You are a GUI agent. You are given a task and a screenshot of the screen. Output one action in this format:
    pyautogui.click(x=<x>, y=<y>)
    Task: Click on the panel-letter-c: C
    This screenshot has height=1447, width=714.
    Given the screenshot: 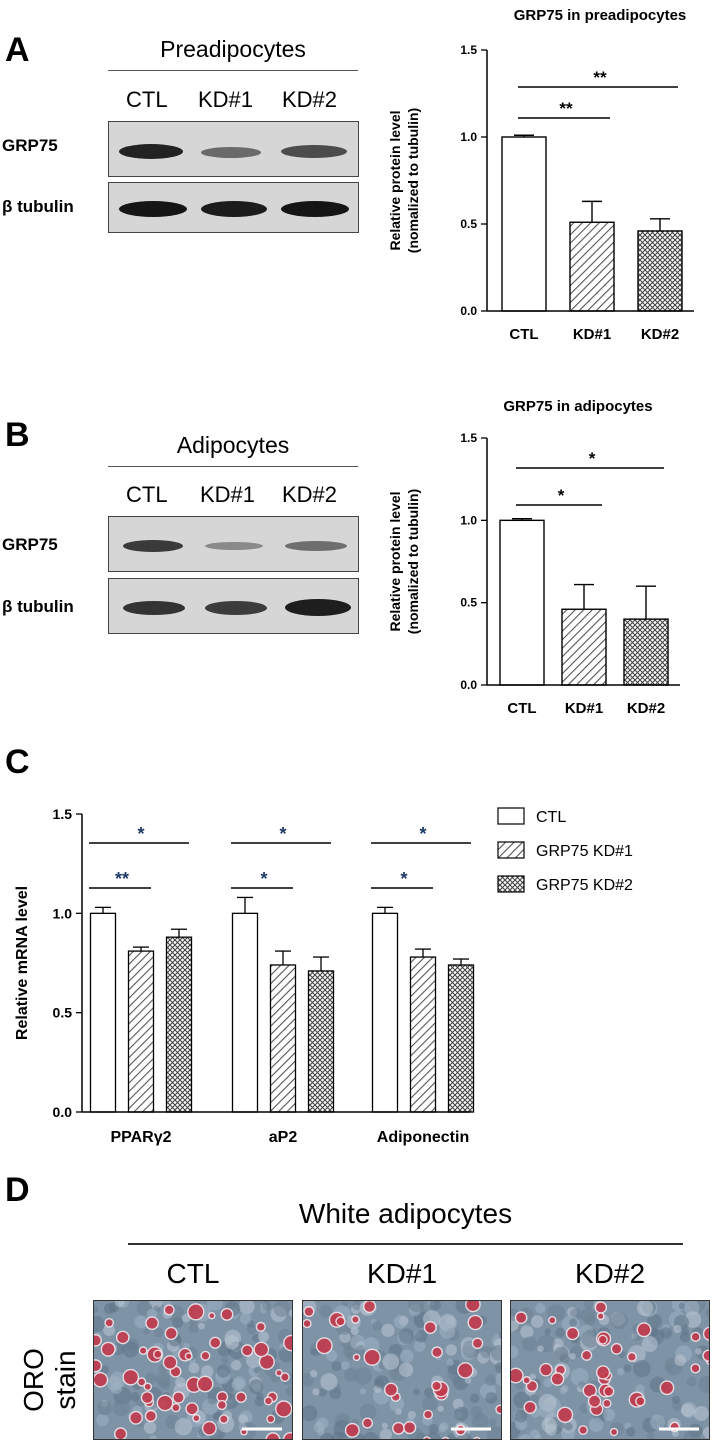 What is the action you would take?
    pyautogui.click(x=17, y=762)
    